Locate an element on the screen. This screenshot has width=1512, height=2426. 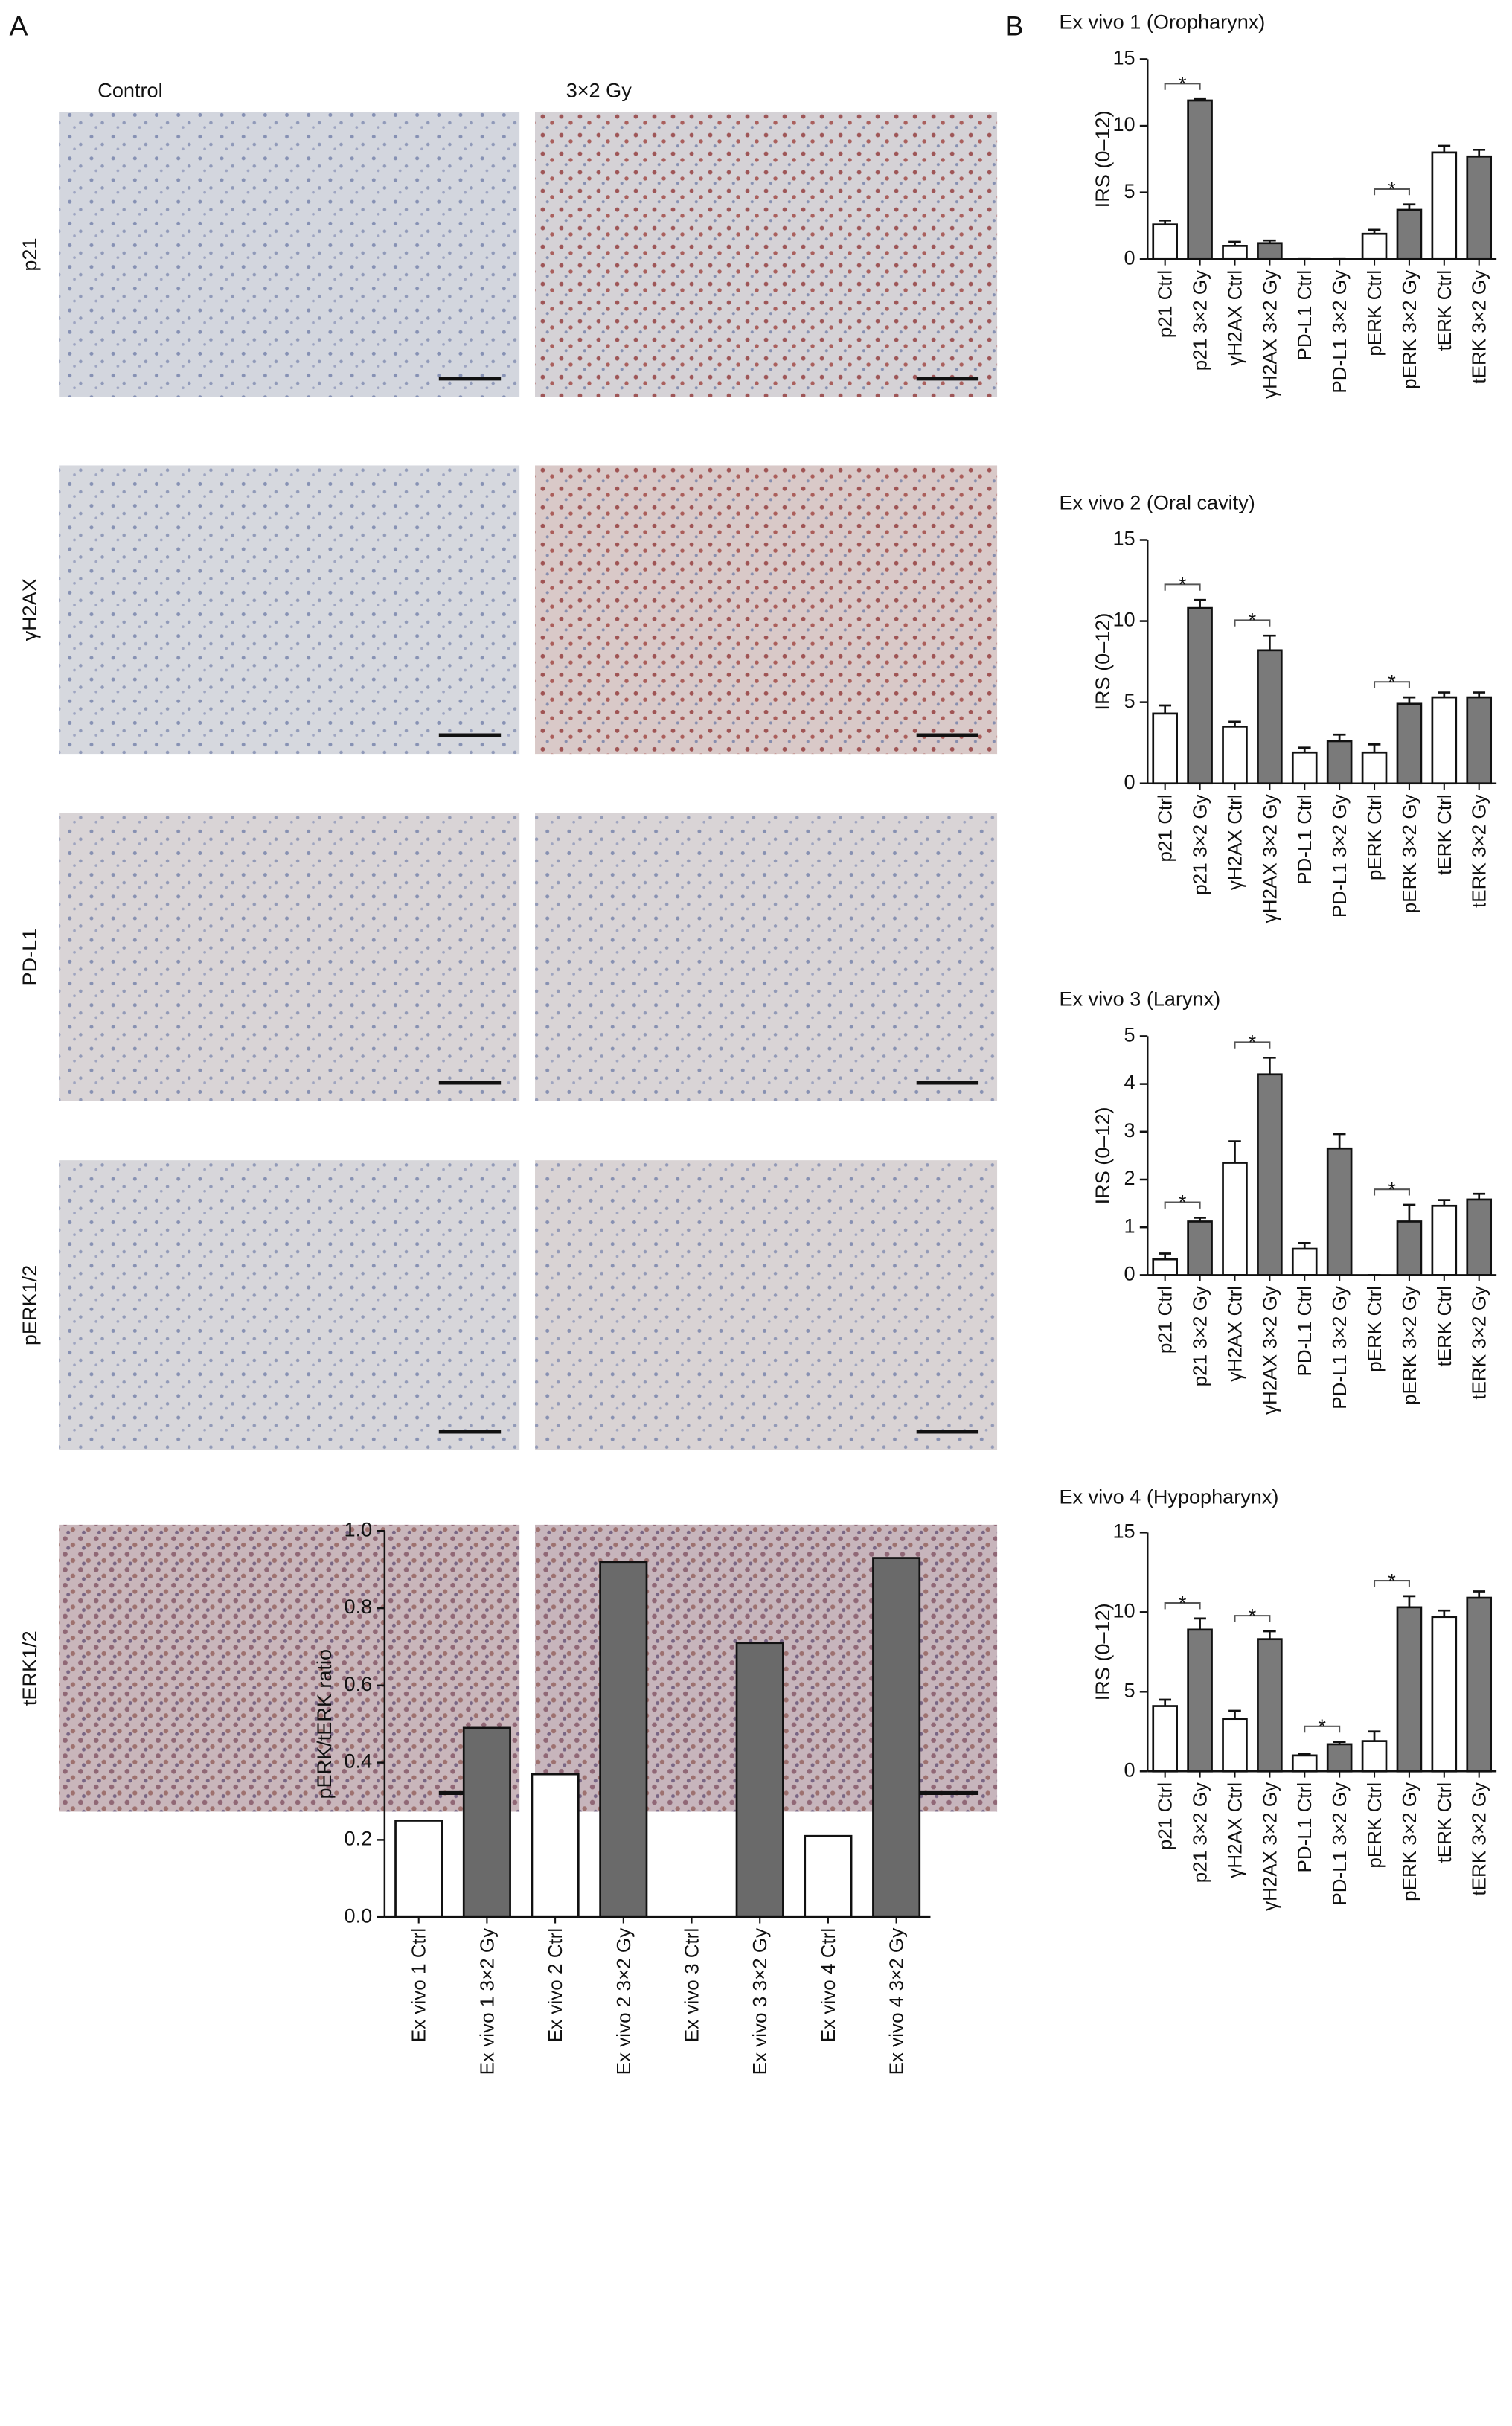
y-tick-label: 3 is located at coordinates (1129, 1130).